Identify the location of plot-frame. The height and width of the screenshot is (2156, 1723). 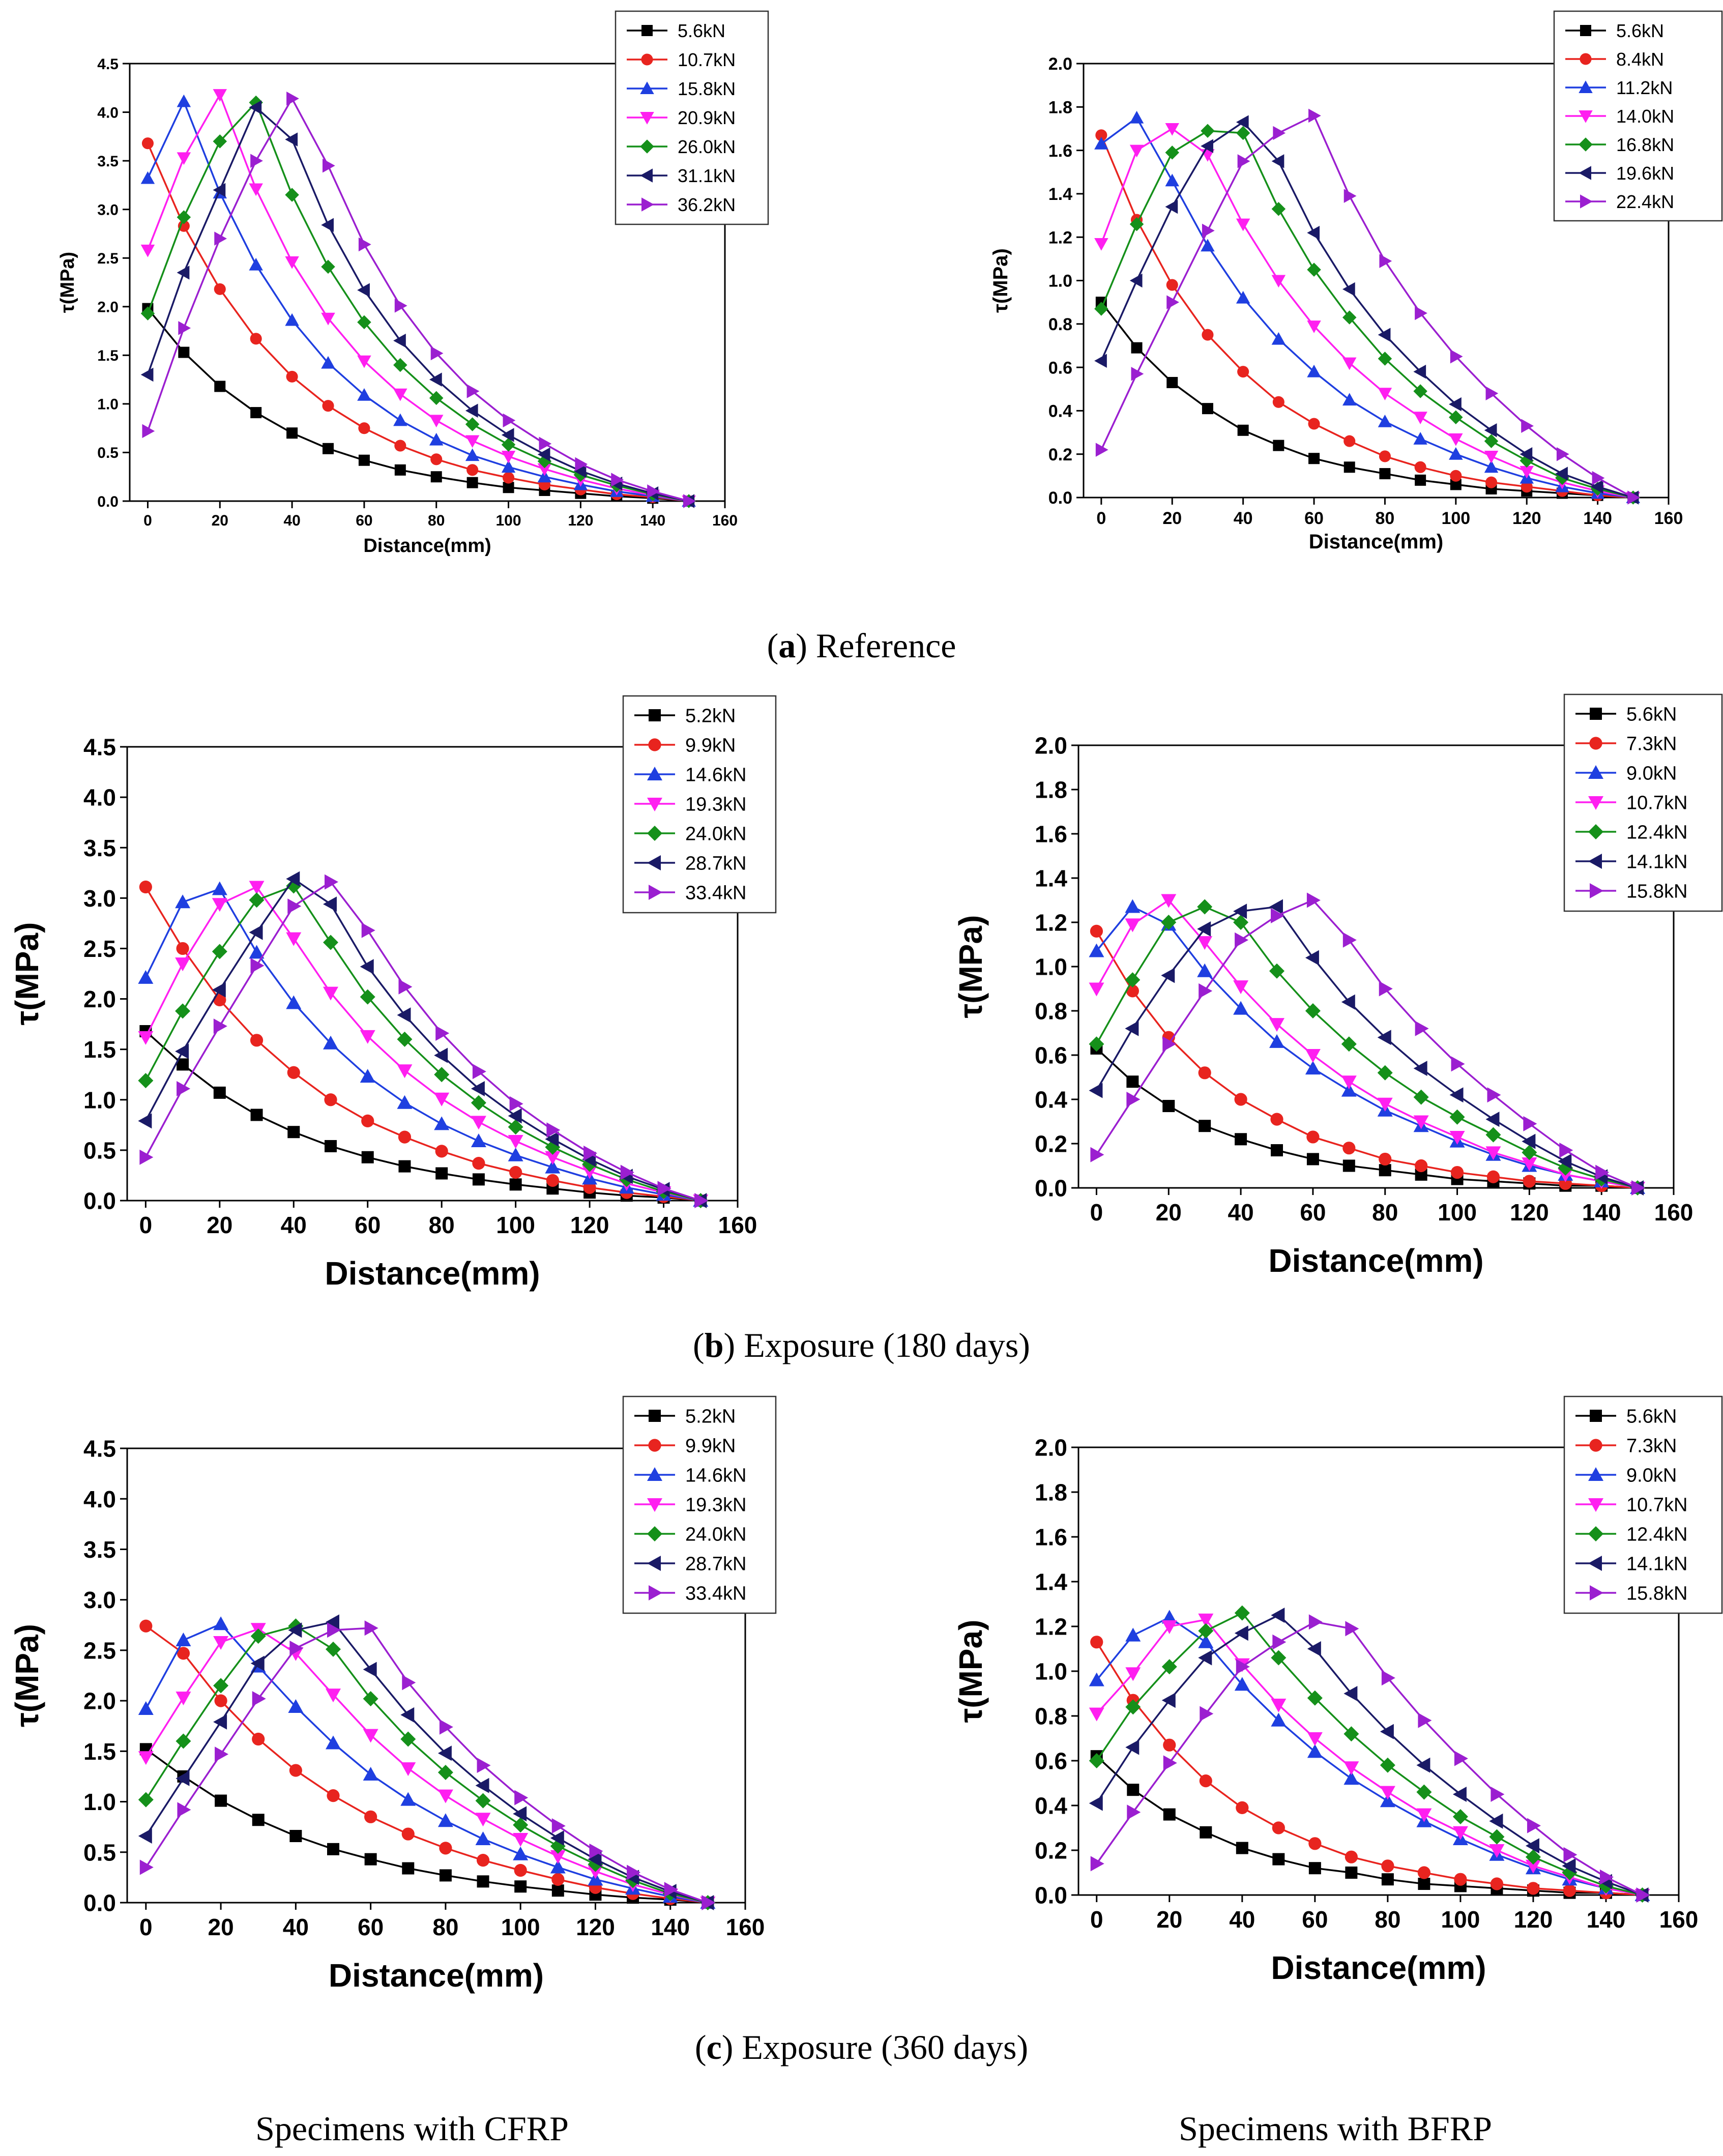
(436, 1675).